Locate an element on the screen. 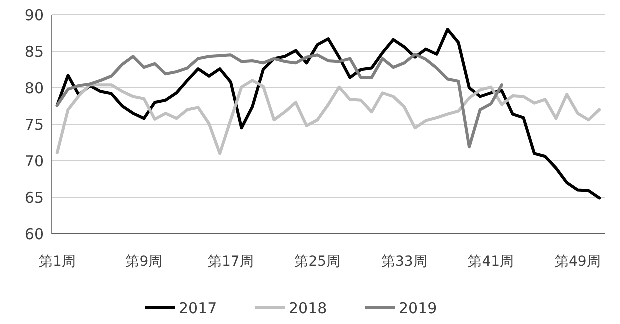 The width and height of the screenshot is (620, 324). x-tick-label: 第17周 is located at coordinates (231, 262).